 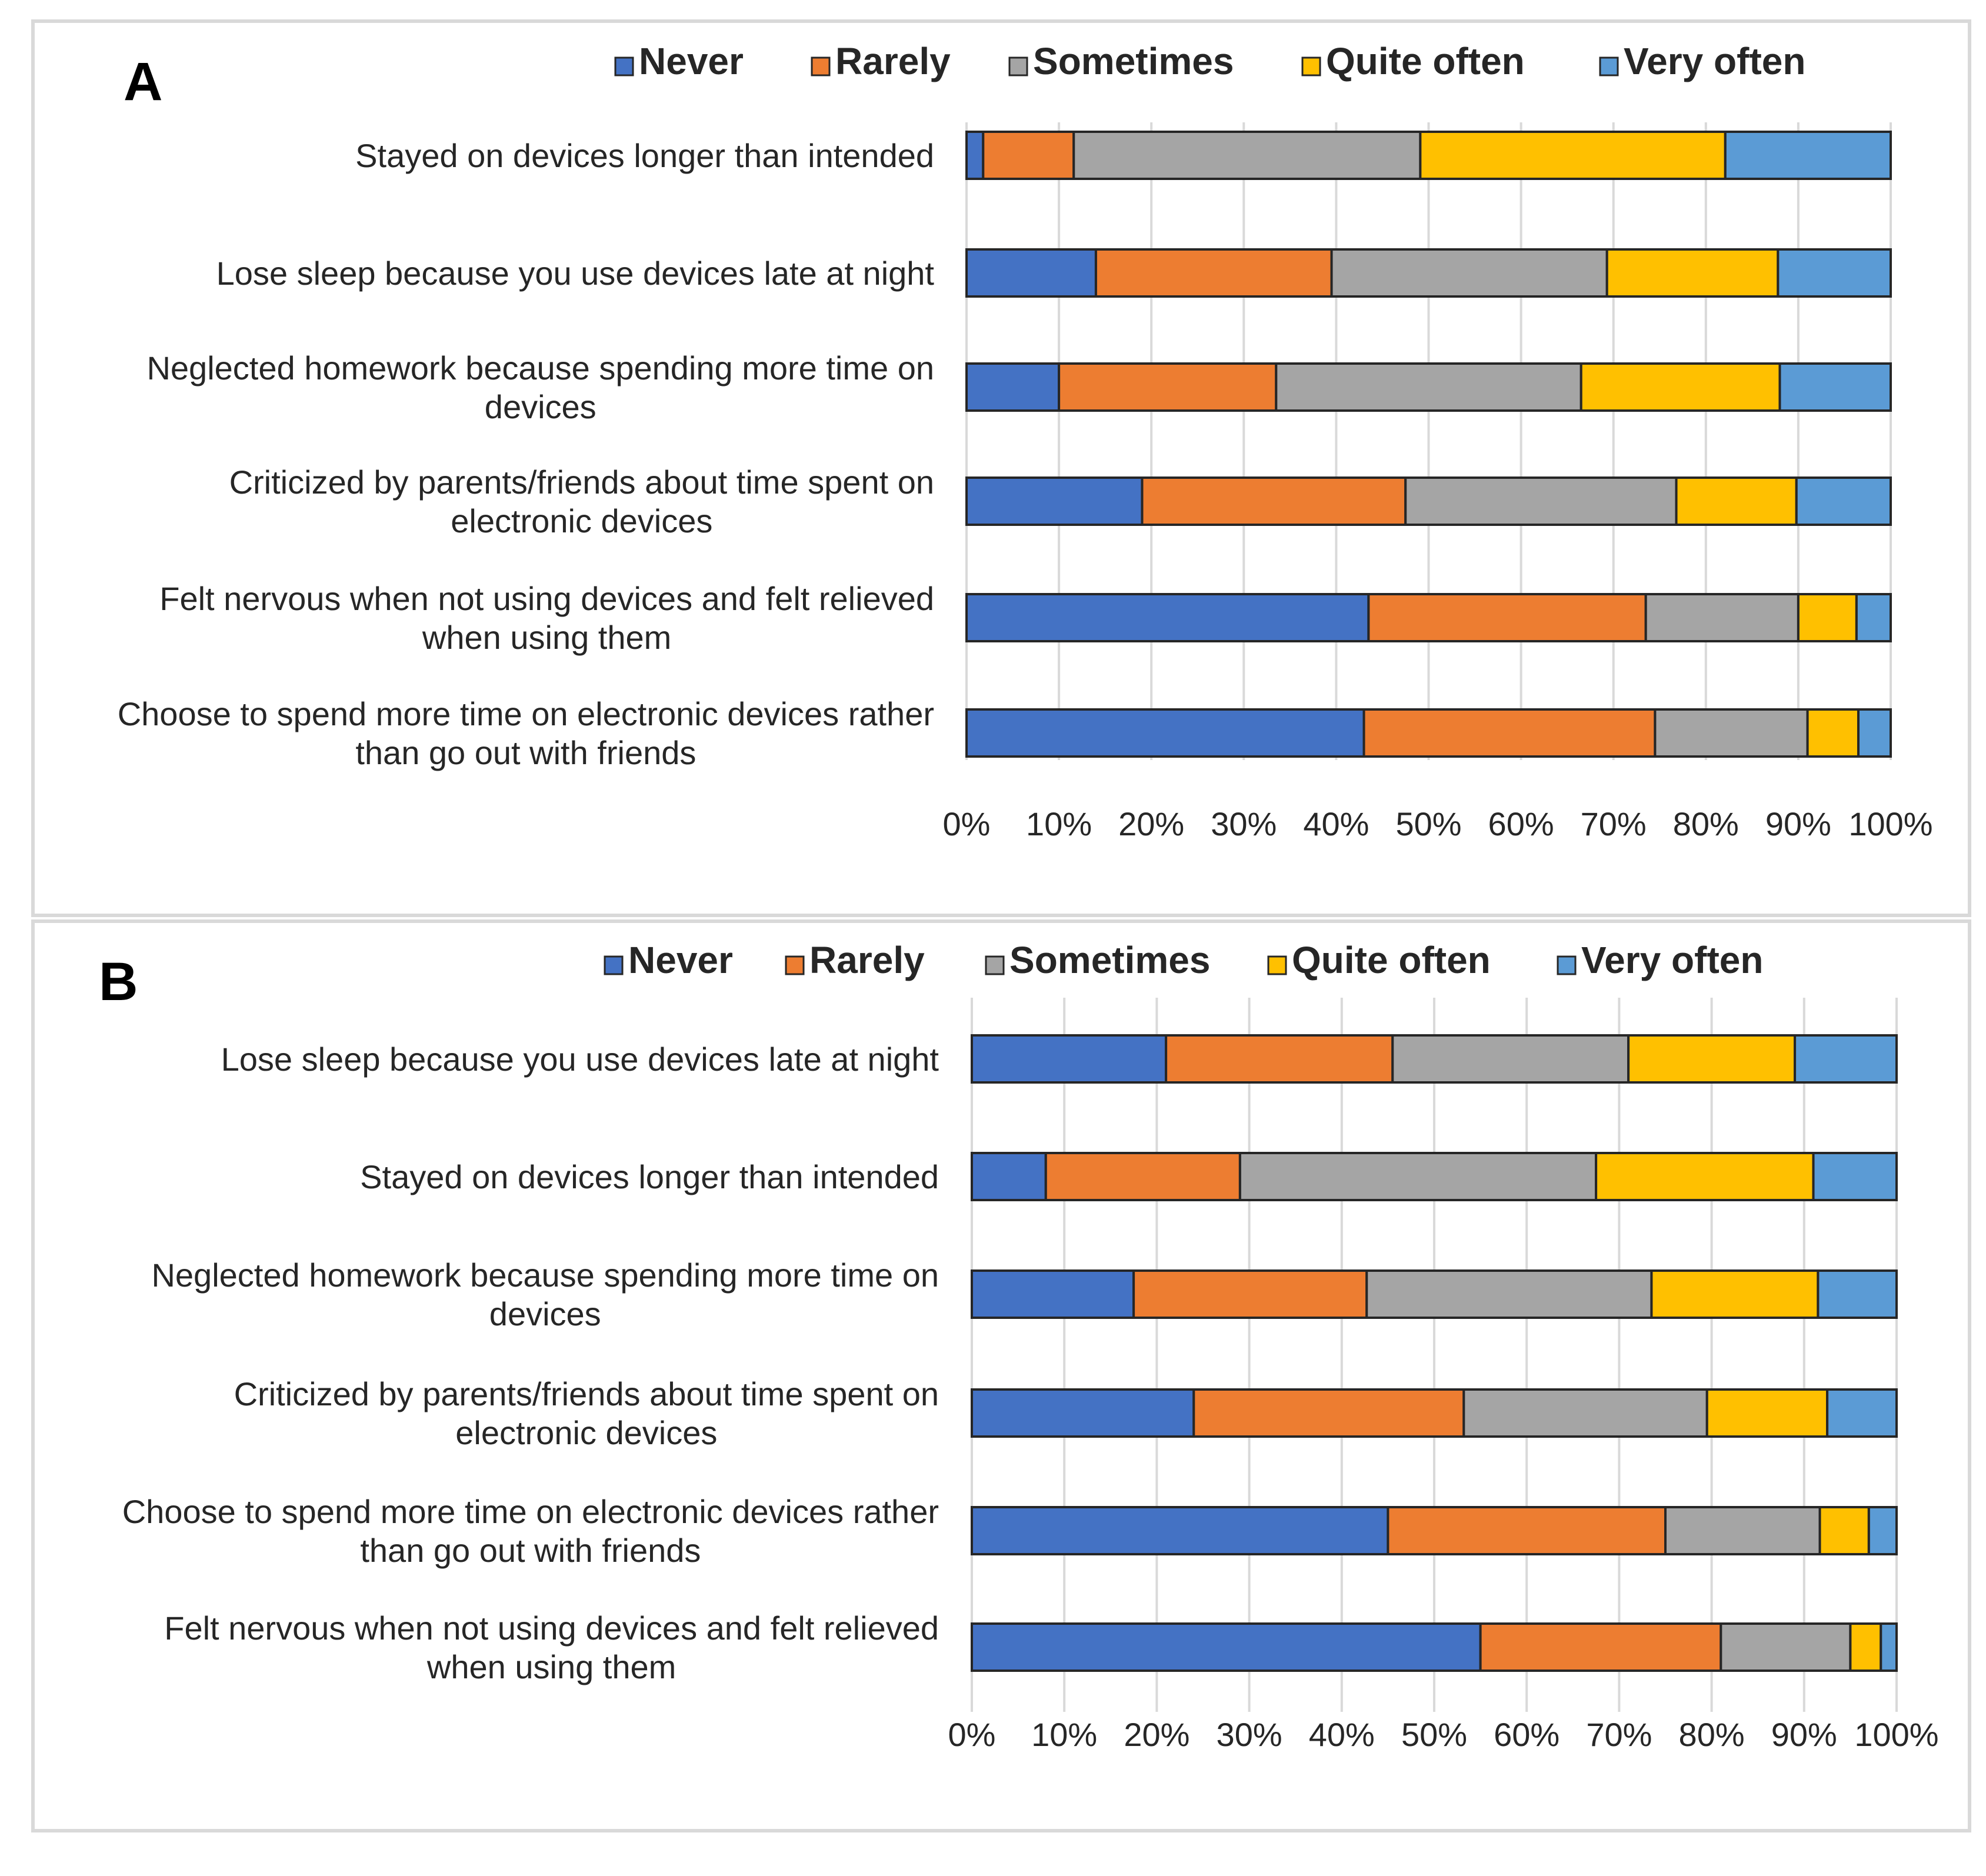 I want to click on category-label: when using them, so click(x=551, y=1666).